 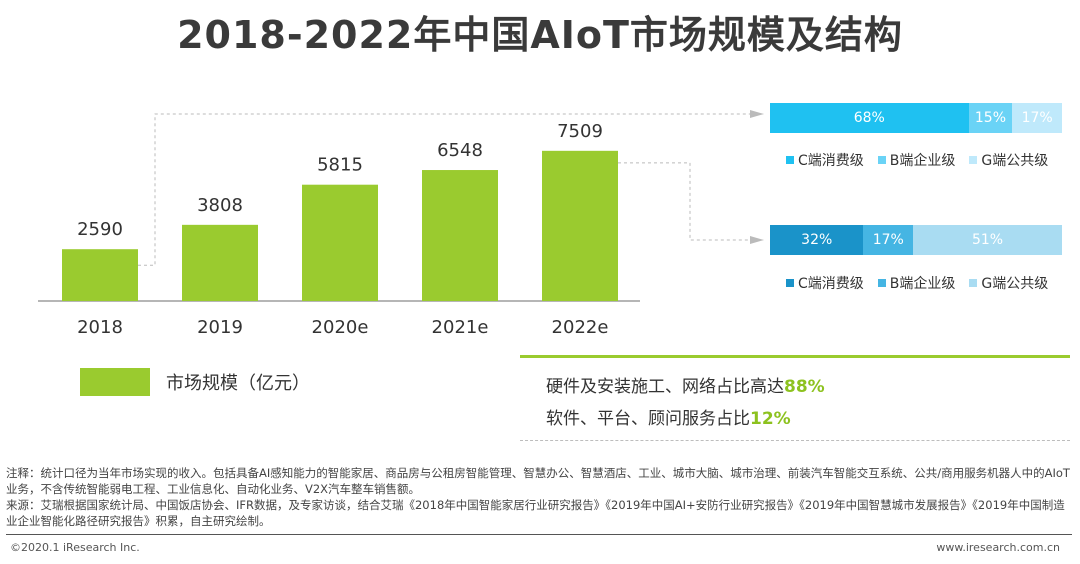 I want to click on structure-legend-item-0-0: C端消费级, so click(x=825, y=160).